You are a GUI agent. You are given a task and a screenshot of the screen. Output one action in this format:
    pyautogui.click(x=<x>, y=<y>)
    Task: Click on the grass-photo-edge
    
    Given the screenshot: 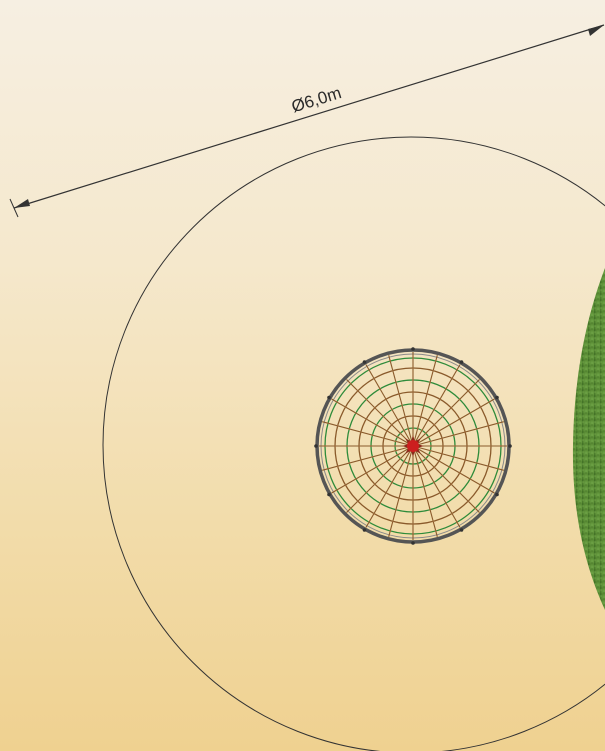 What is the action you would take?
    pyautogui.click(x=588, y=439)
    